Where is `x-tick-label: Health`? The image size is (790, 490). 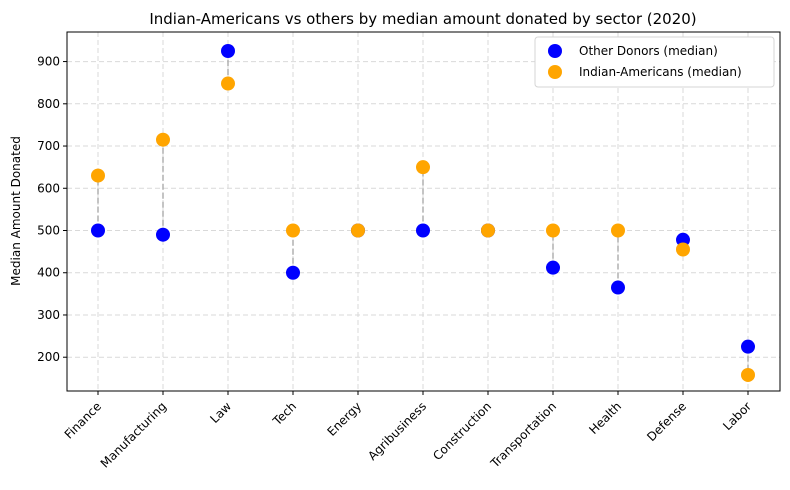
x-tick-label: Health is located at coordinates (605, 418).